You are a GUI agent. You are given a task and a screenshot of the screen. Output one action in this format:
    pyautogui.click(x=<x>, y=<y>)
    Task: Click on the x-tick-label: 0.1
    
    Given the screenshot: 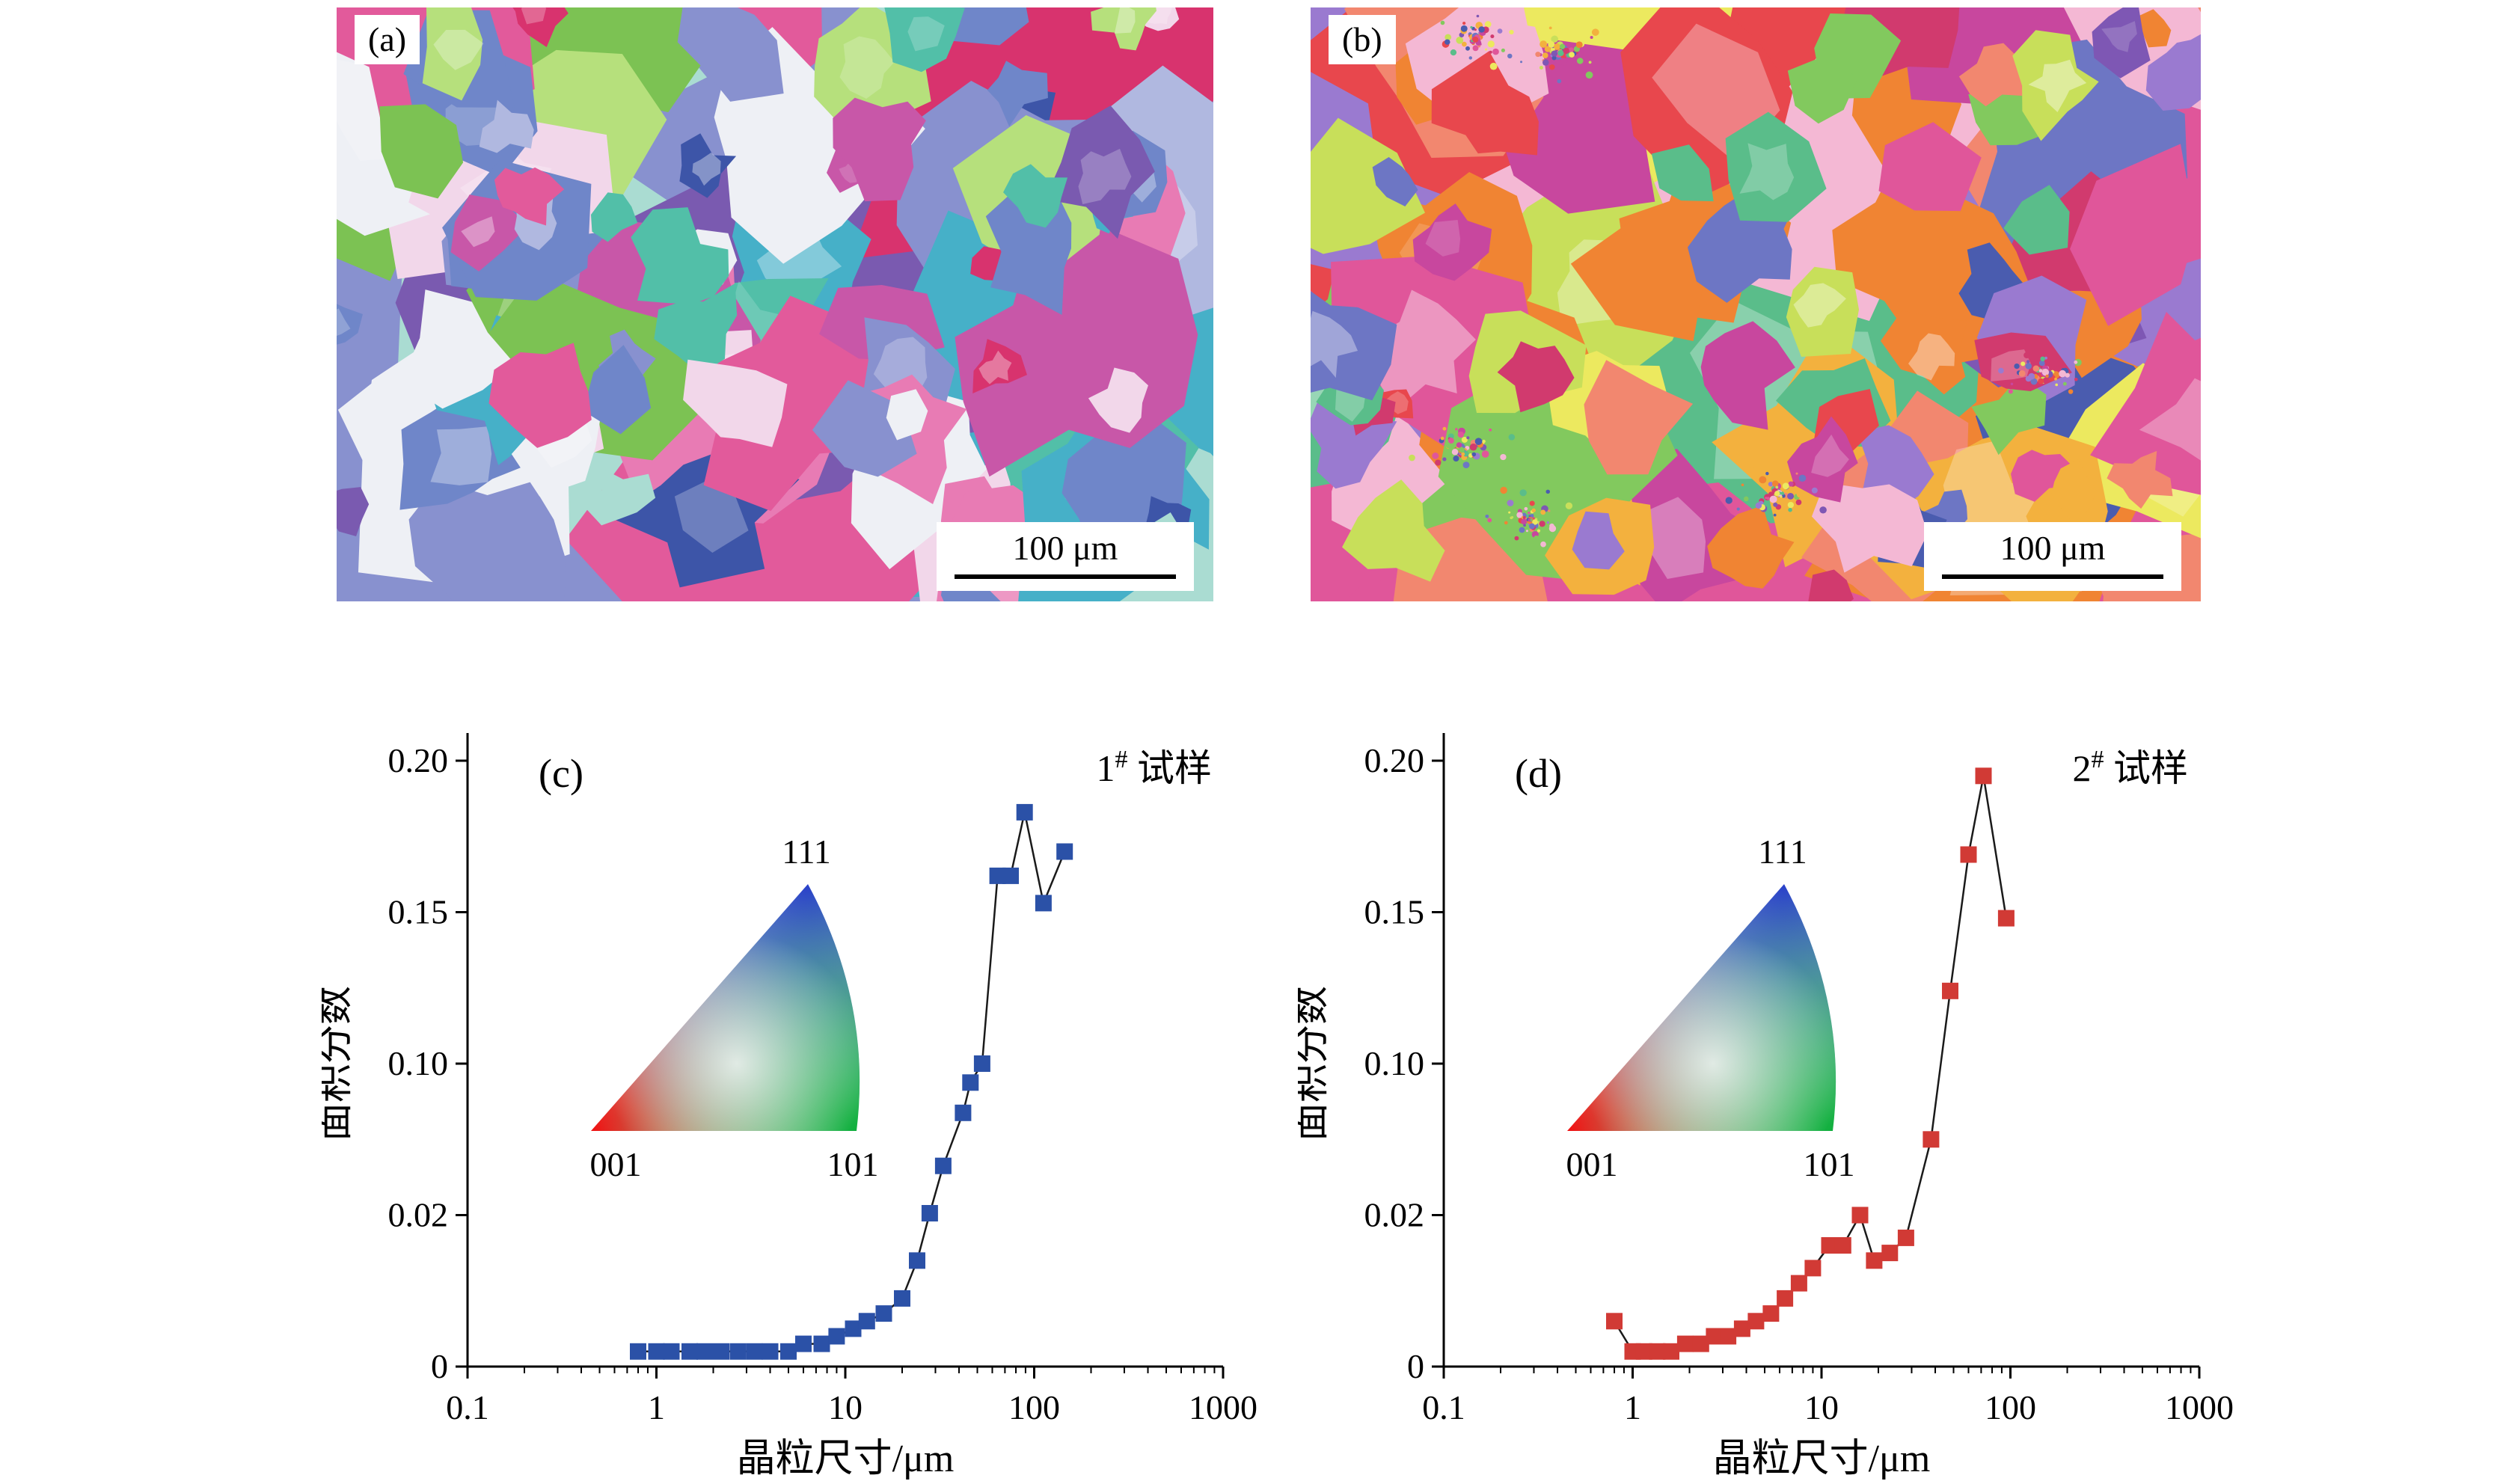 What is the action you would take?
    pyautogui.click(x=1444, y=1407)
    